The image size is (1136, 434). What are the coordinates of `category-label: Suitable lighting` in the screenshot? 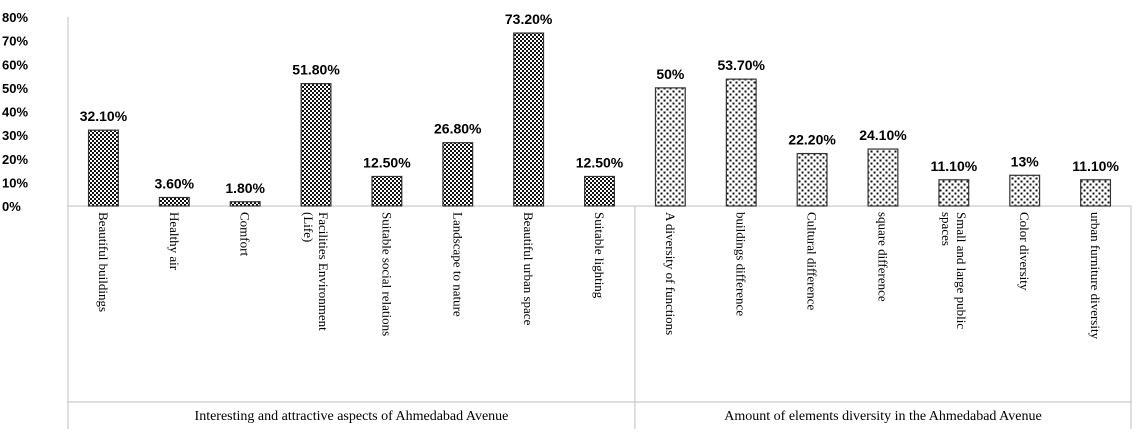 It's located at (599, 255).